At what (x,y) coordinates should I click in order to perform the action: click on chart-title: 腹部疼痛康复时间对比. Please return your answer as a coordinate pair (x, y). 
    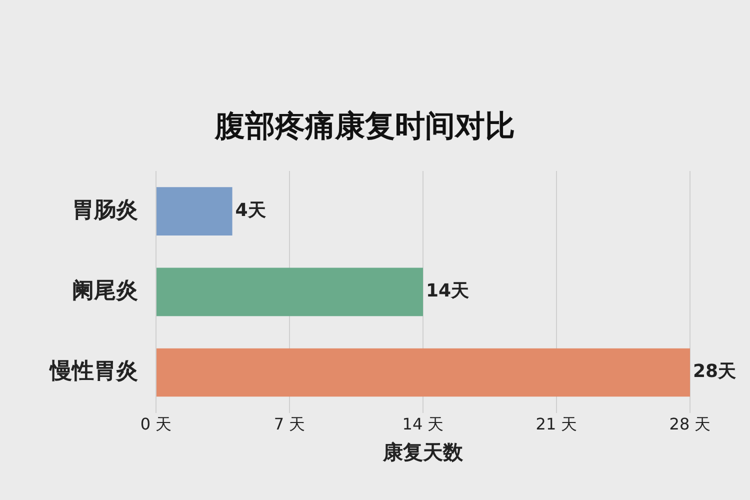
    Looking at the image, I should click on (364, 126).